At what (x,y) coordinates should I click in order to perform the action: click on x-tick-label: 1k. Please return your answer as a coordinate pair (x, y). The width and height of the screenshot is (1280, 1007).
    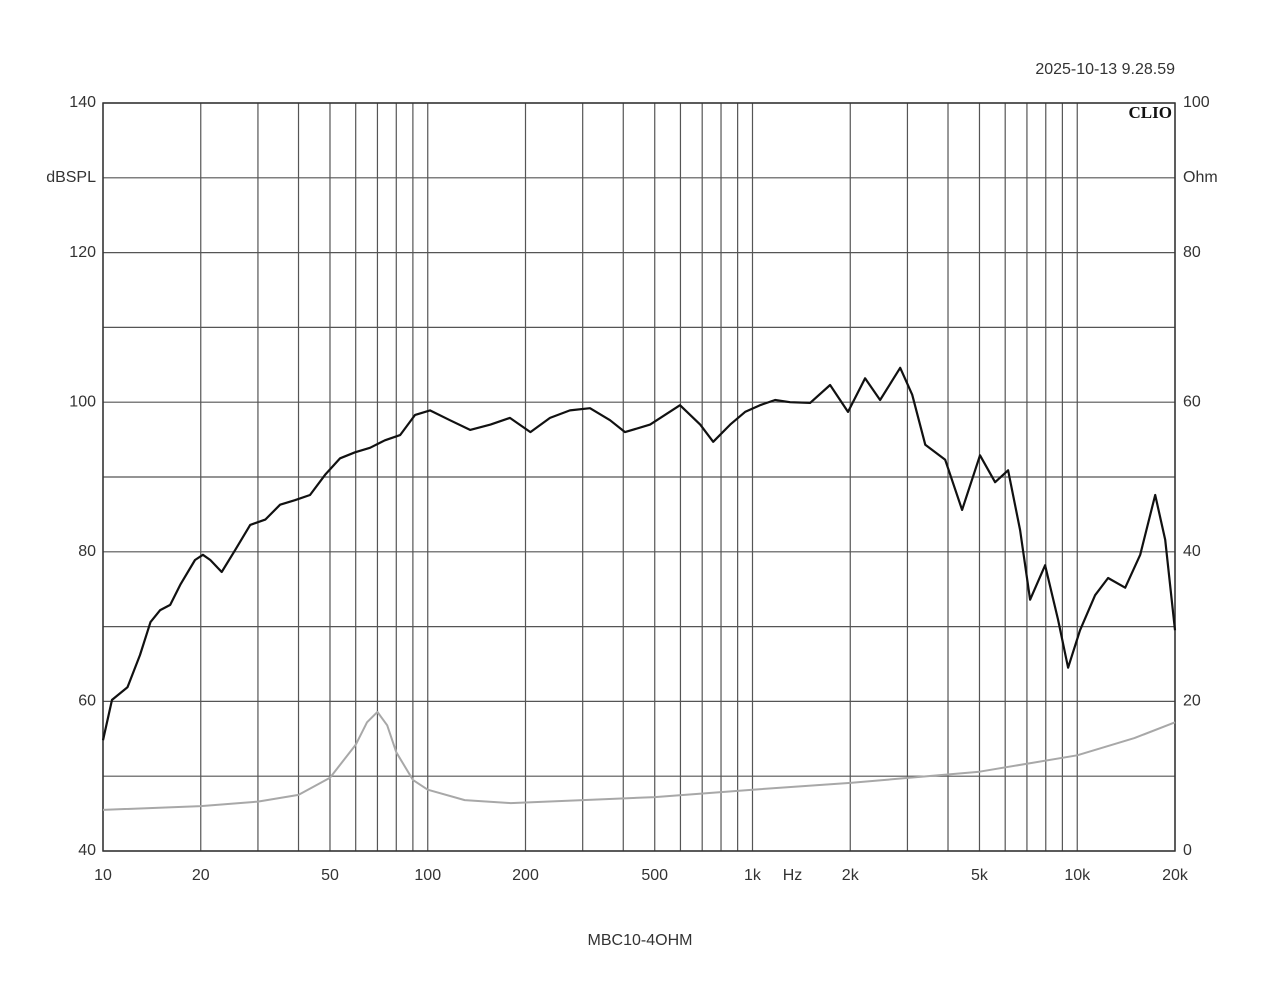
    Looking at the image, I should click on (753, 875).